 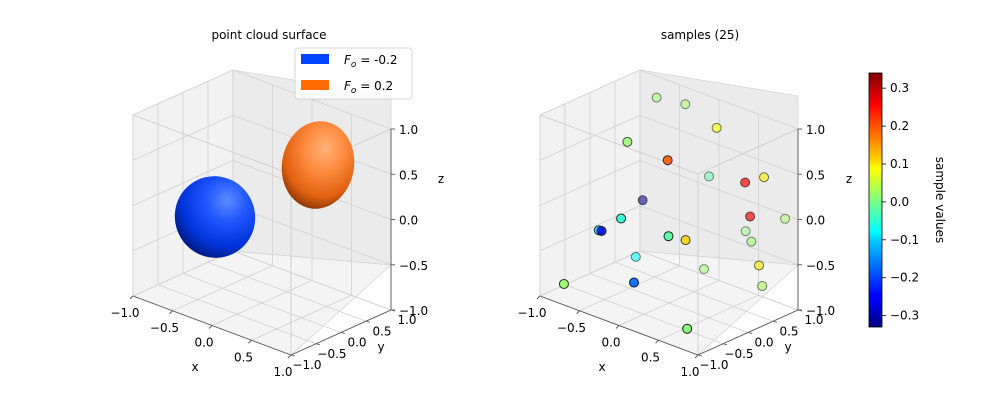 What do you see at coordinates (904, 278) in the screenshot?
I see `colorbar-tick-label: −0.2` at bounding box center [904, 278].